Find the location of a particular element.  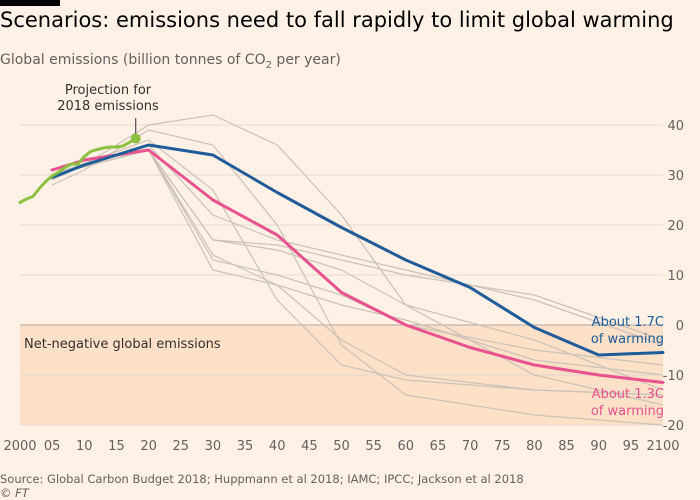

region-label: Net-negative global emissions is located at coordinates (122, 344).